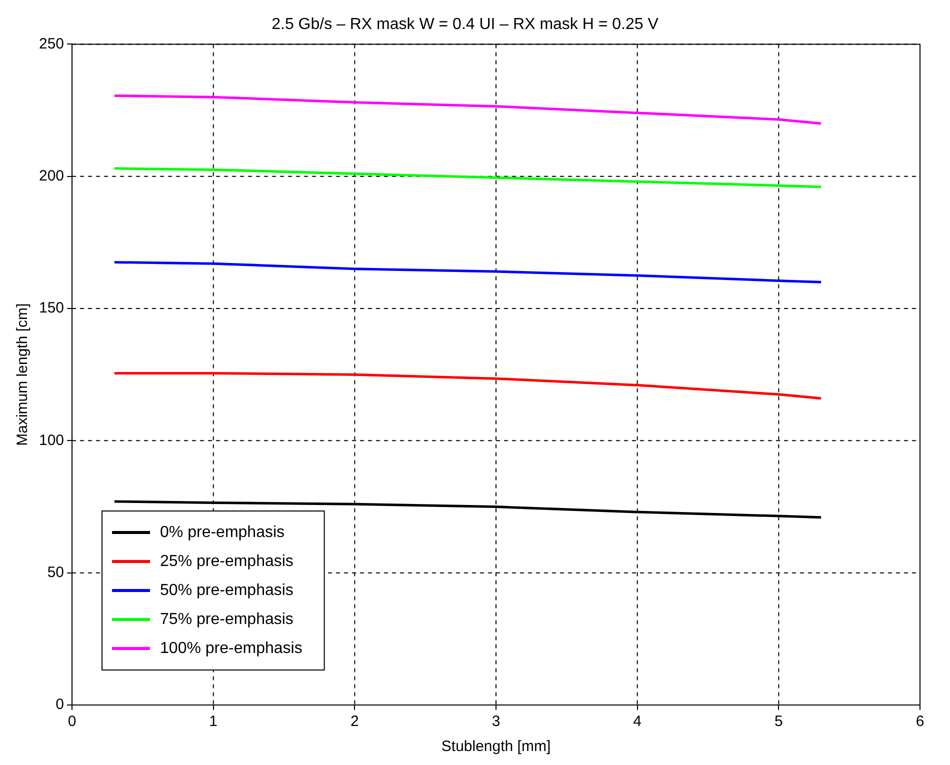 Image resolution: width=950 pixels, height=765 pixels. Describe the element at coordinates (227, 590) in the screenshot. I see `legend-label: 50% pre-emphasis` at that location.